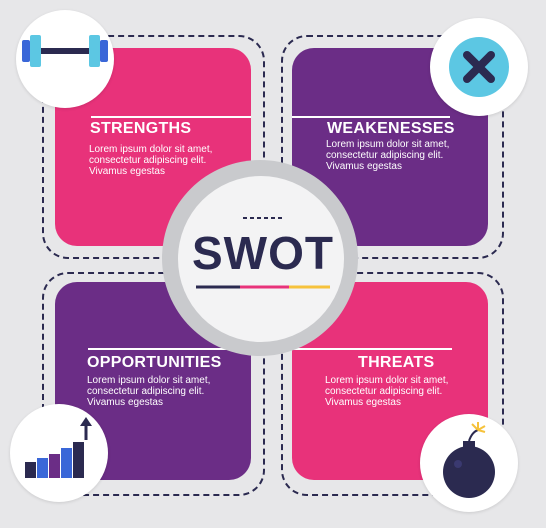  I want to click on opportunities-rule, so click(169, 349).